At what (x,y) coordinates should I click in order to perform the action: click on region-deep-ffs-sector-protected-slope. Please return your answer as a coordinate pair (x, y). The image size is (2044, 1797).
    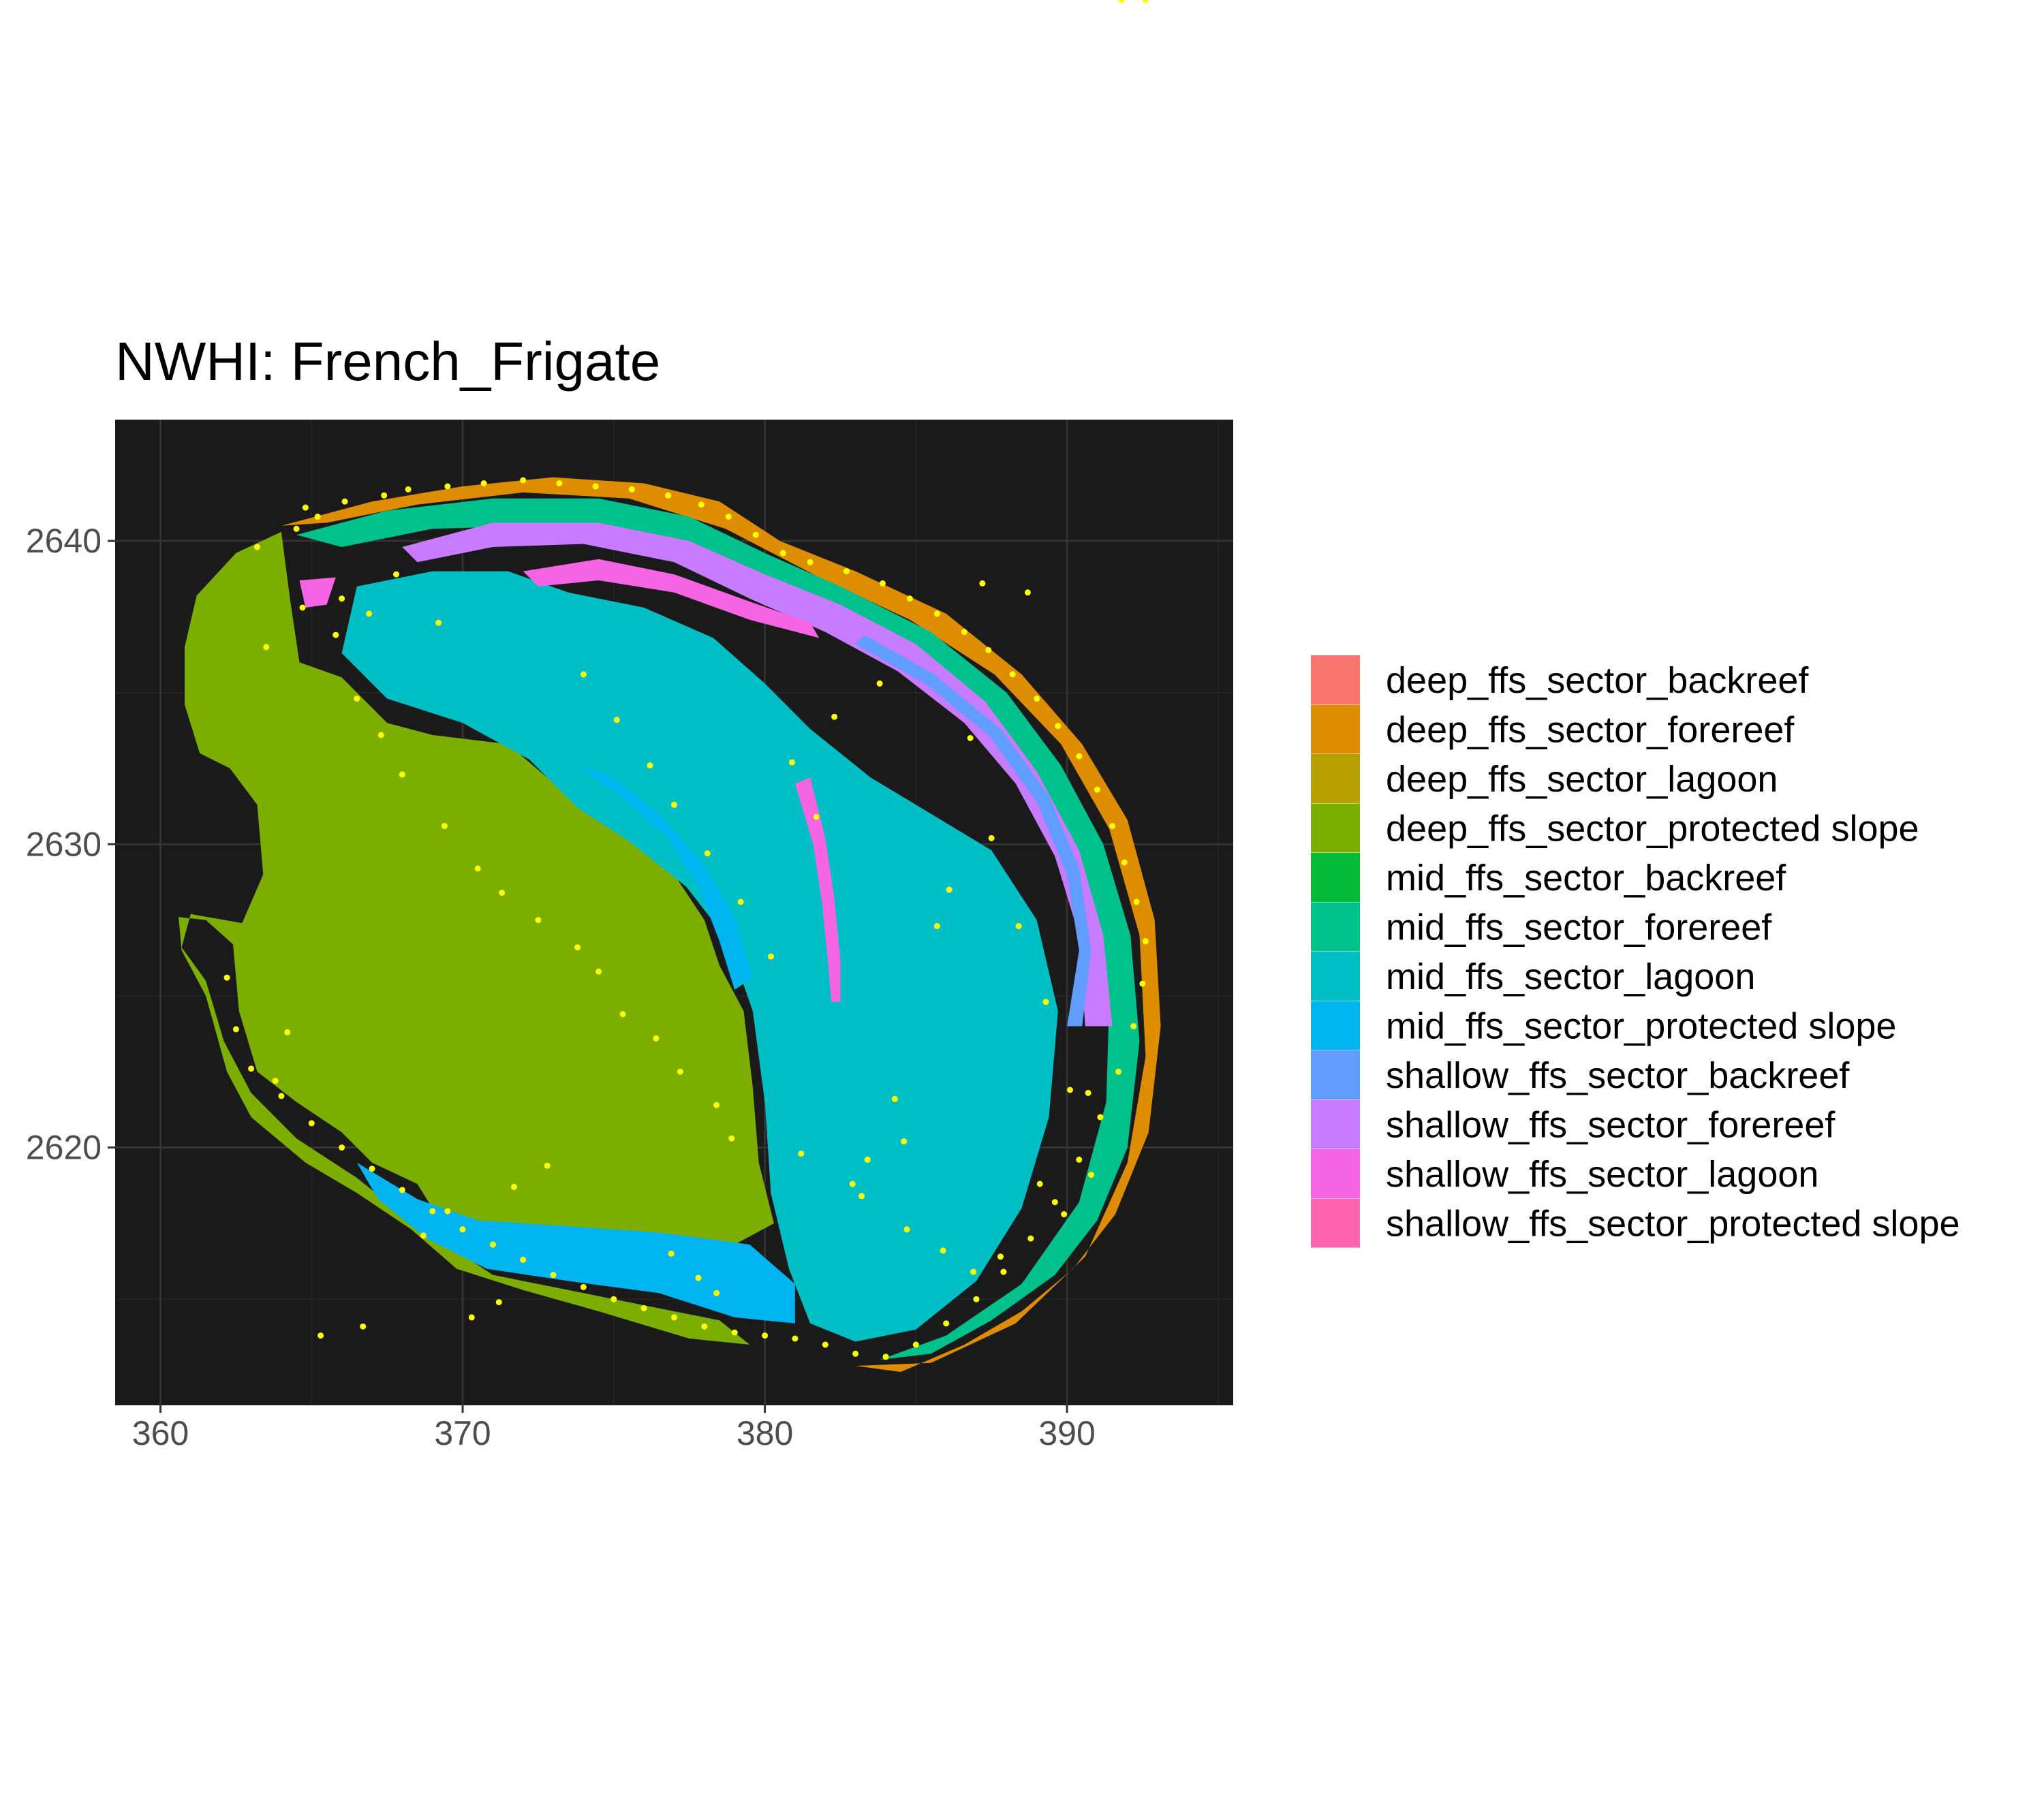
    Looking at the image, I should click on (477, 938).